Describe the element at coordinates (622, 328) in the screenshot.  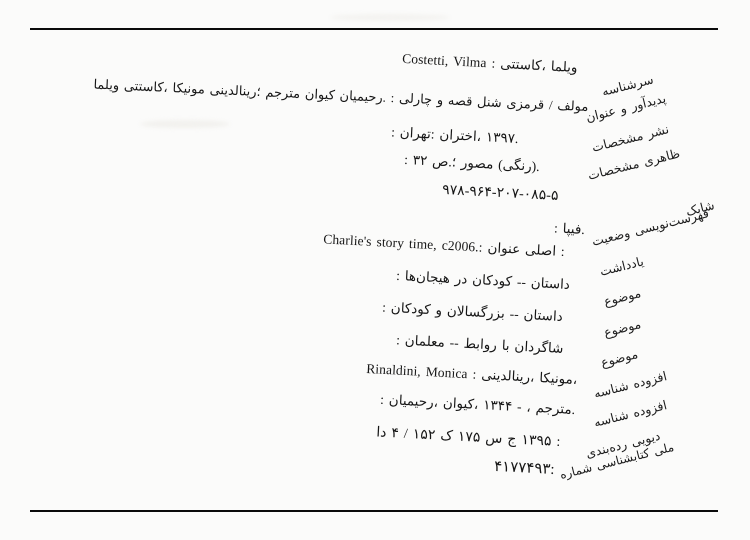
I see `field-label-subject-2: موضوع‎` at that location.